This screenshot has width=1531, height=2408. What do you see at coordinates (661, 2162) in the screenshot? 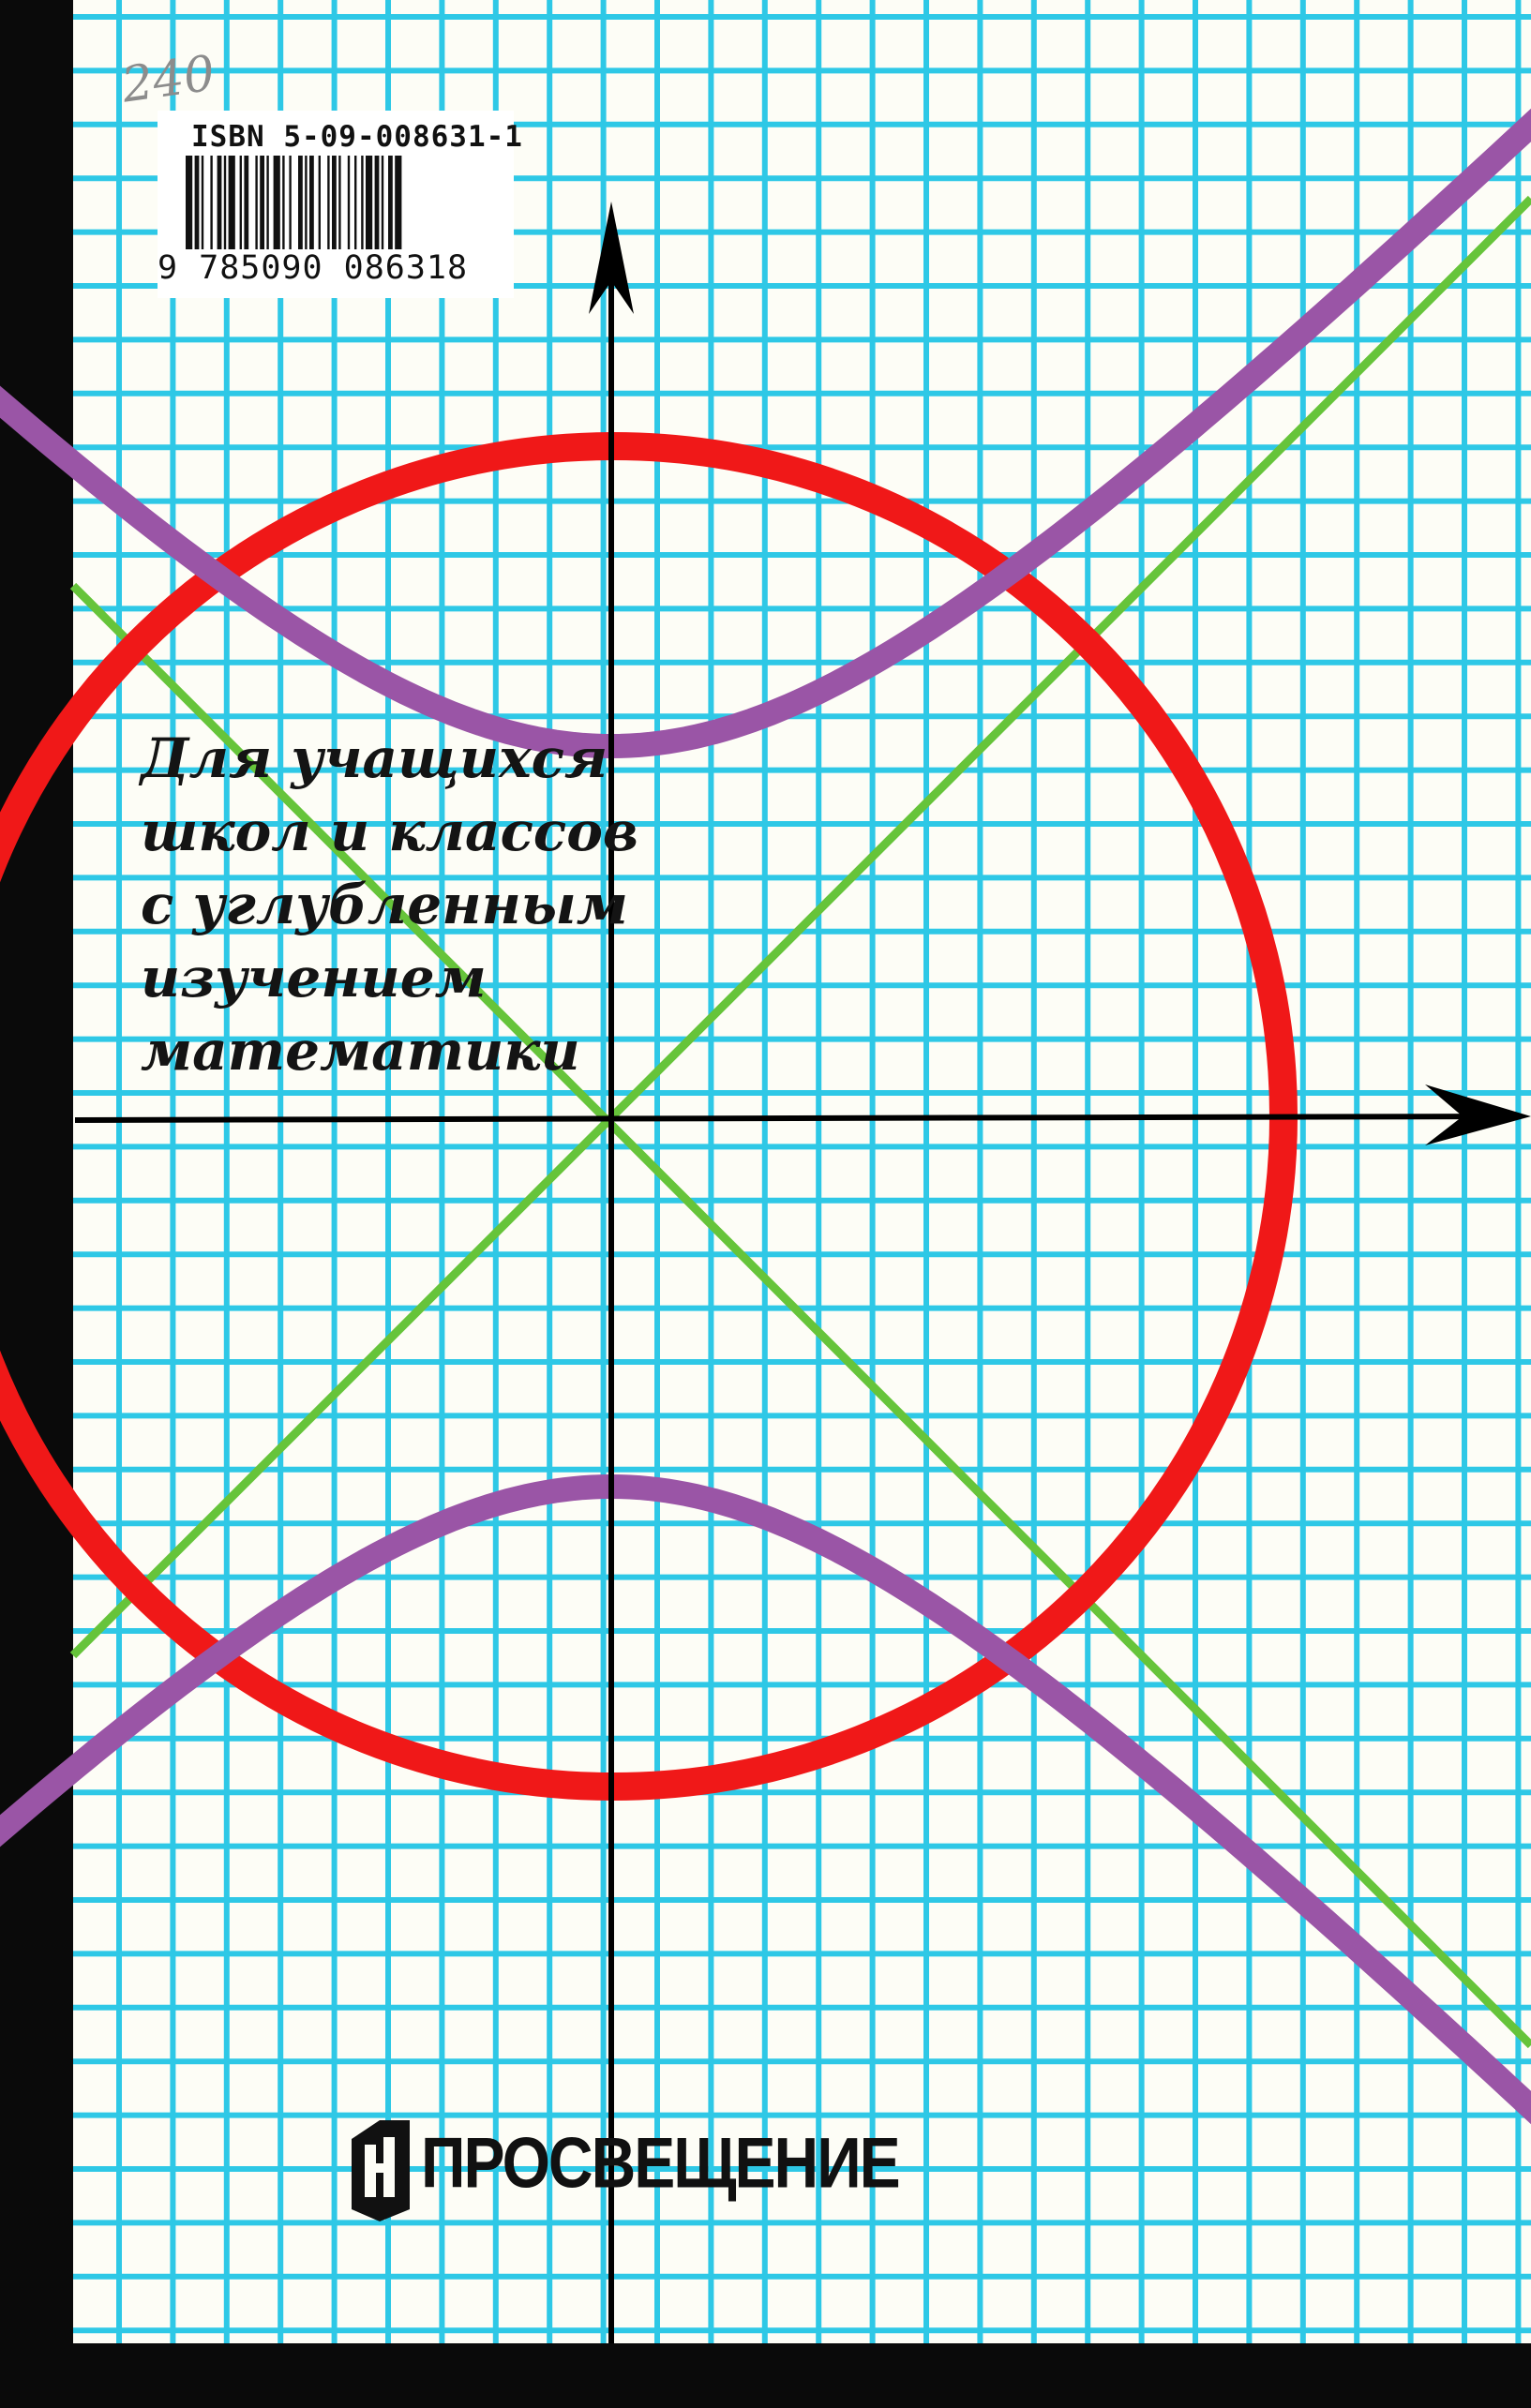
I see `publisher-name: ПРОСВЕЩЕНИЕ` at bounding box center [661, 2162].